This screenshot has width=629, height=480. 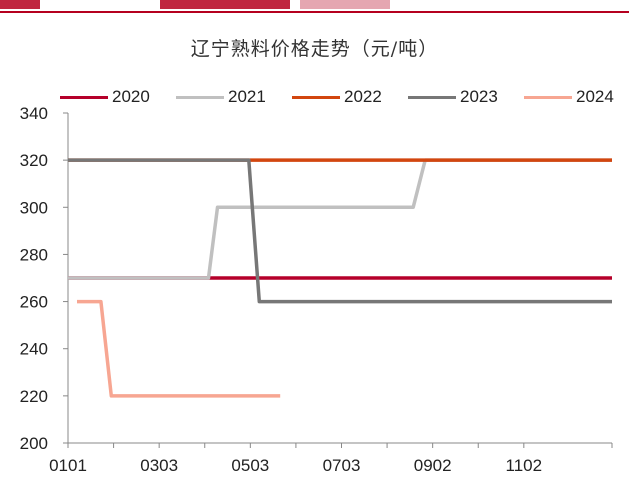 I want to click on y-tick-label: 340, so click(x=34, y=113).